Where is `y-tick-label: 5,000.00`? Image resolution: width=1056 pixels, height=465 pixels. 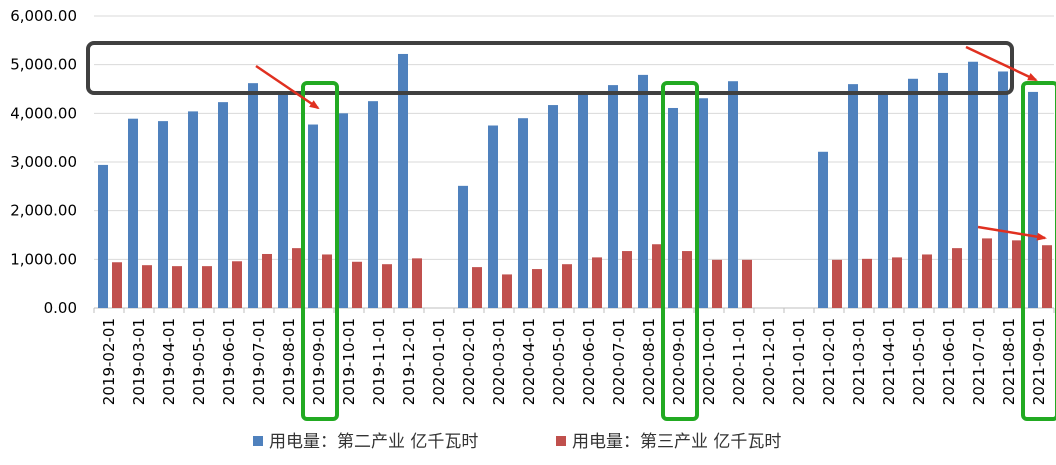
y-tick-label: 5,000.00 is located at coordinates (43, 65).